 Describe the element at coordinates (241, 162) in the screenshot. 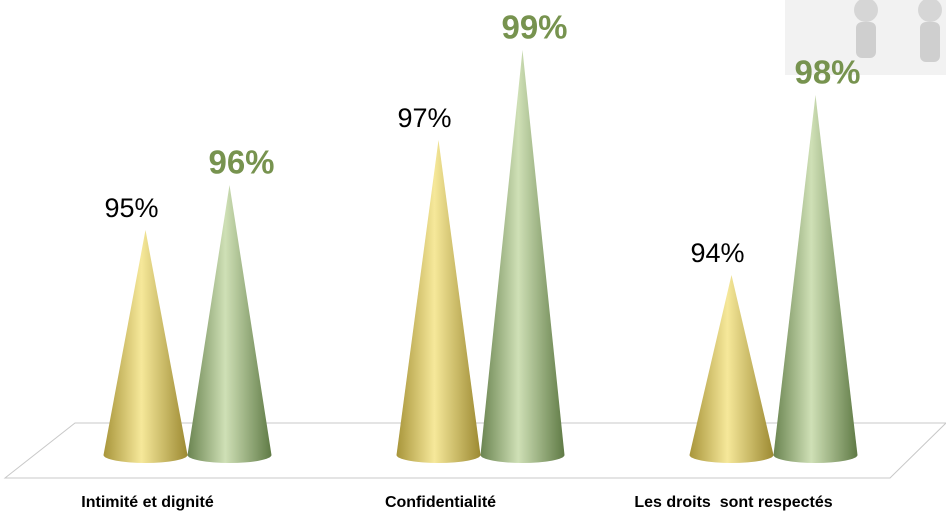

I see `data-label: 96%` at that location.